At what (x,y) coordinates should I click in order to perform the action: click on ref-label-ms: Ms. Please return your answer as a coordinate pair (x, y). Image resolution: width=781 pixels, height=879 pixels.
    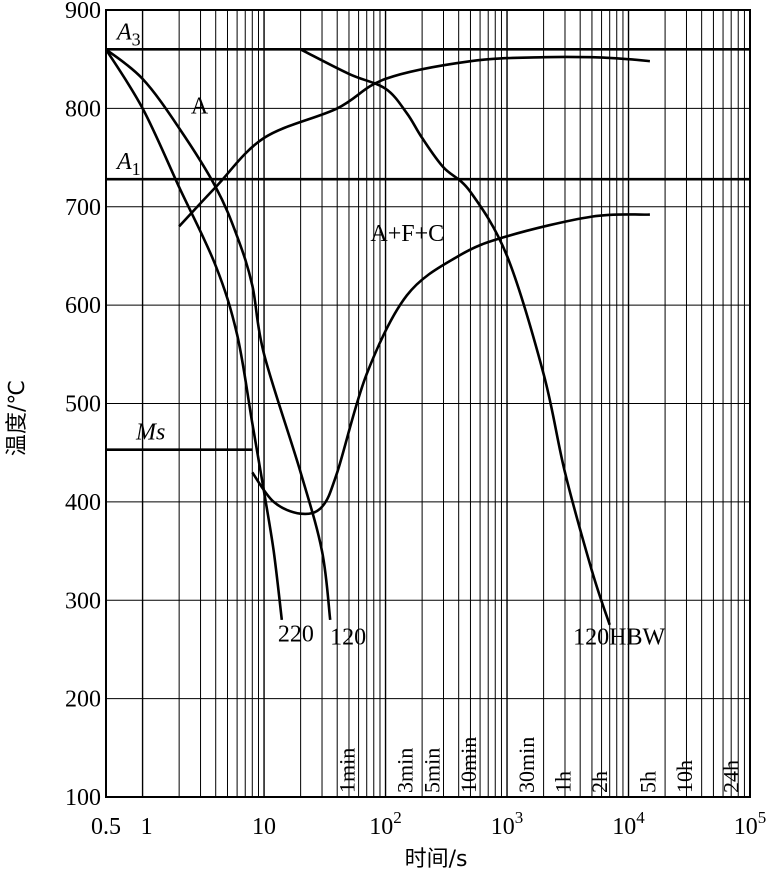
    Looking at the image, I should click on (150, 433).